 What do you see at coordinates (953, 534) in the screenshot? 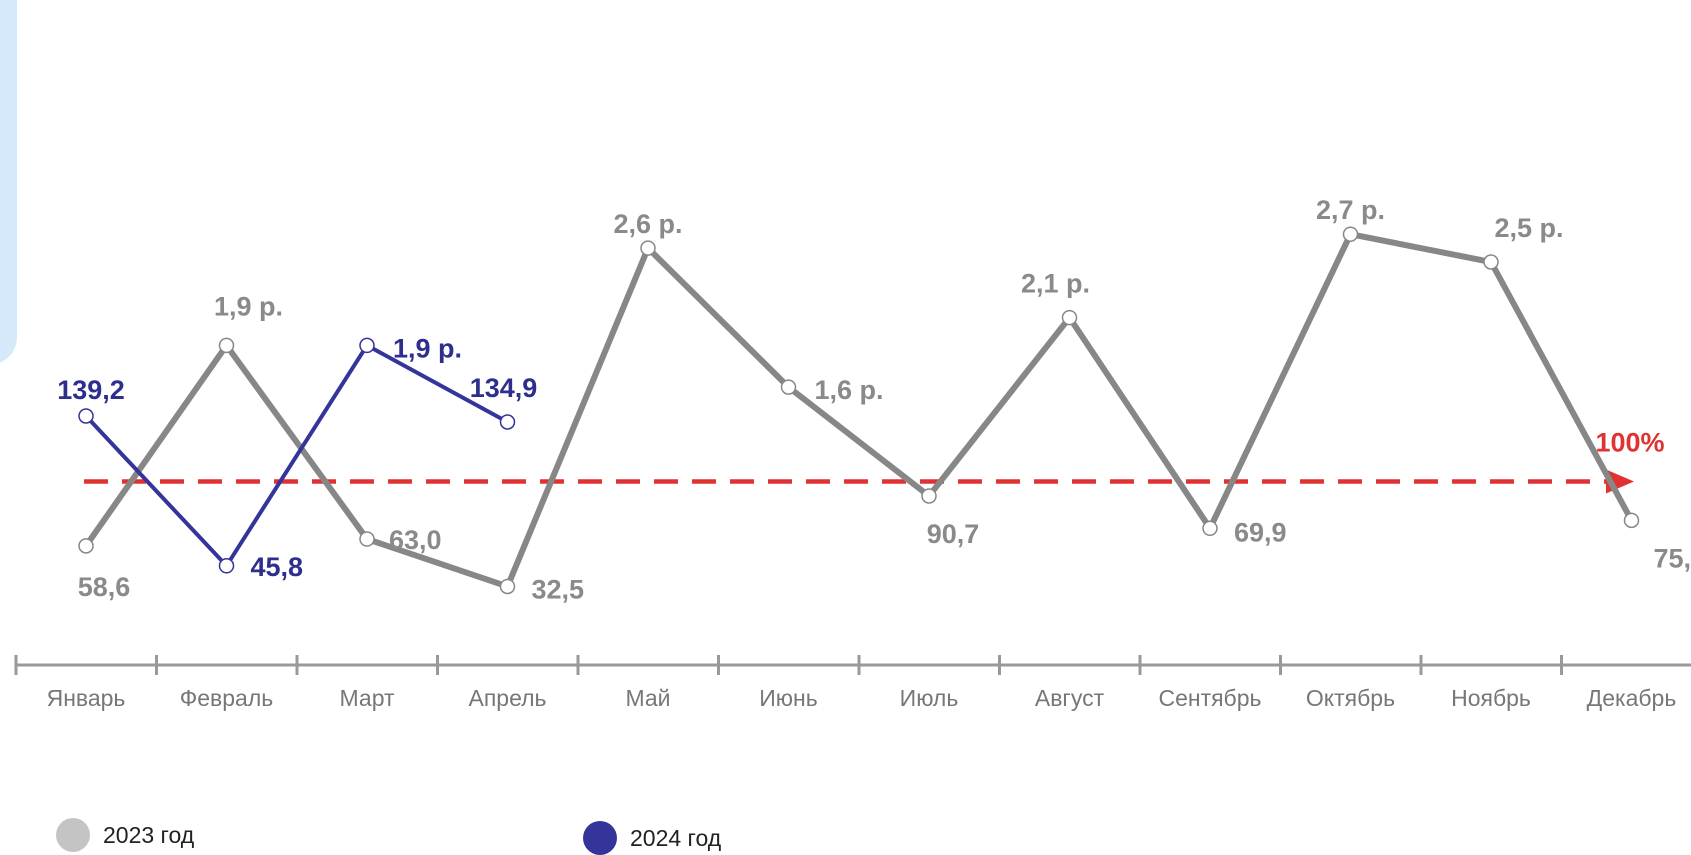
I see `data-label-2023: 90,7` at bounding box center [953, 534].